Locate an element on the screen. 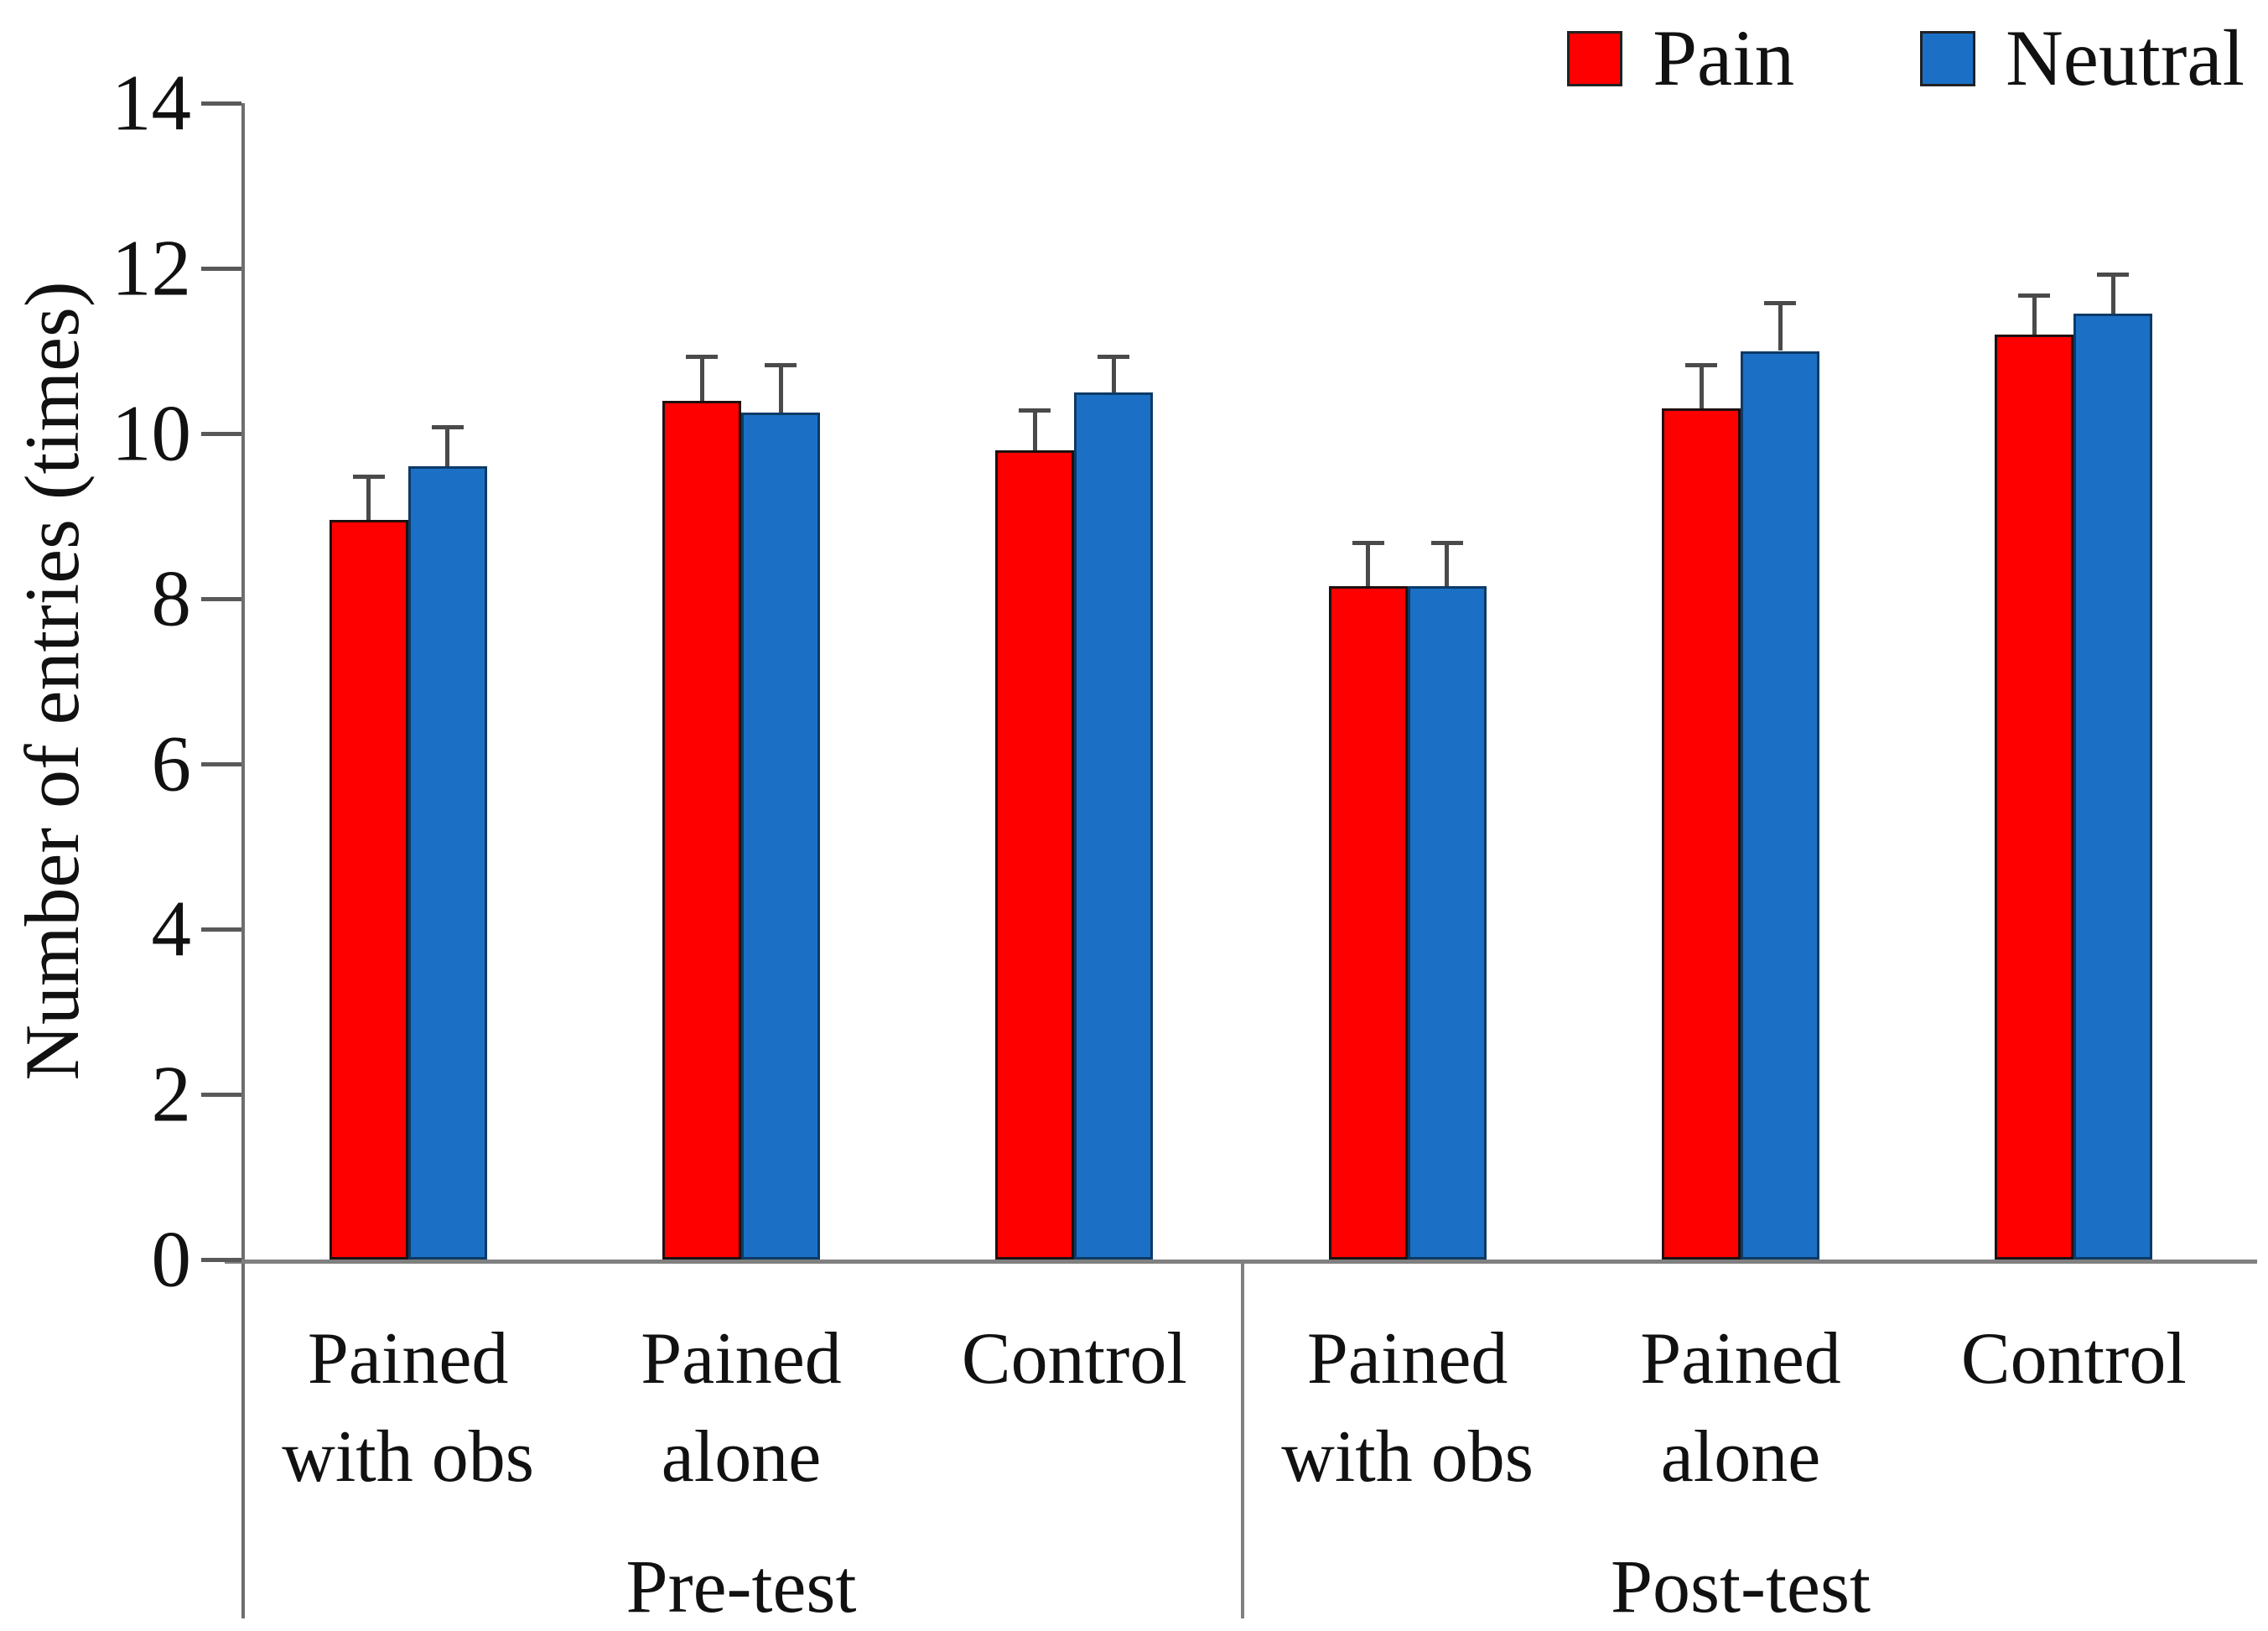 The image size is (2268, 1631). y-tick-label: 6 is located at coordinates (171, 763).